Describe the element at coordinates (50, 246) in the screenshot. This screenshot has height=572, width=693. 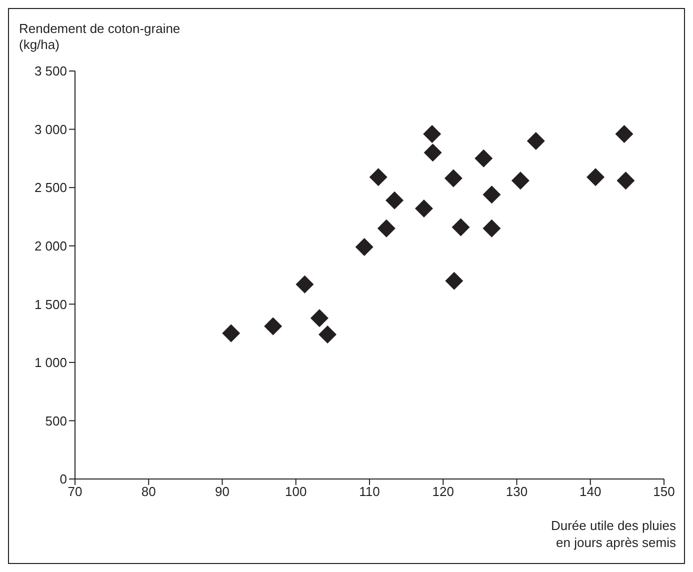
I see `y-tick-label: 2 000` at that location.